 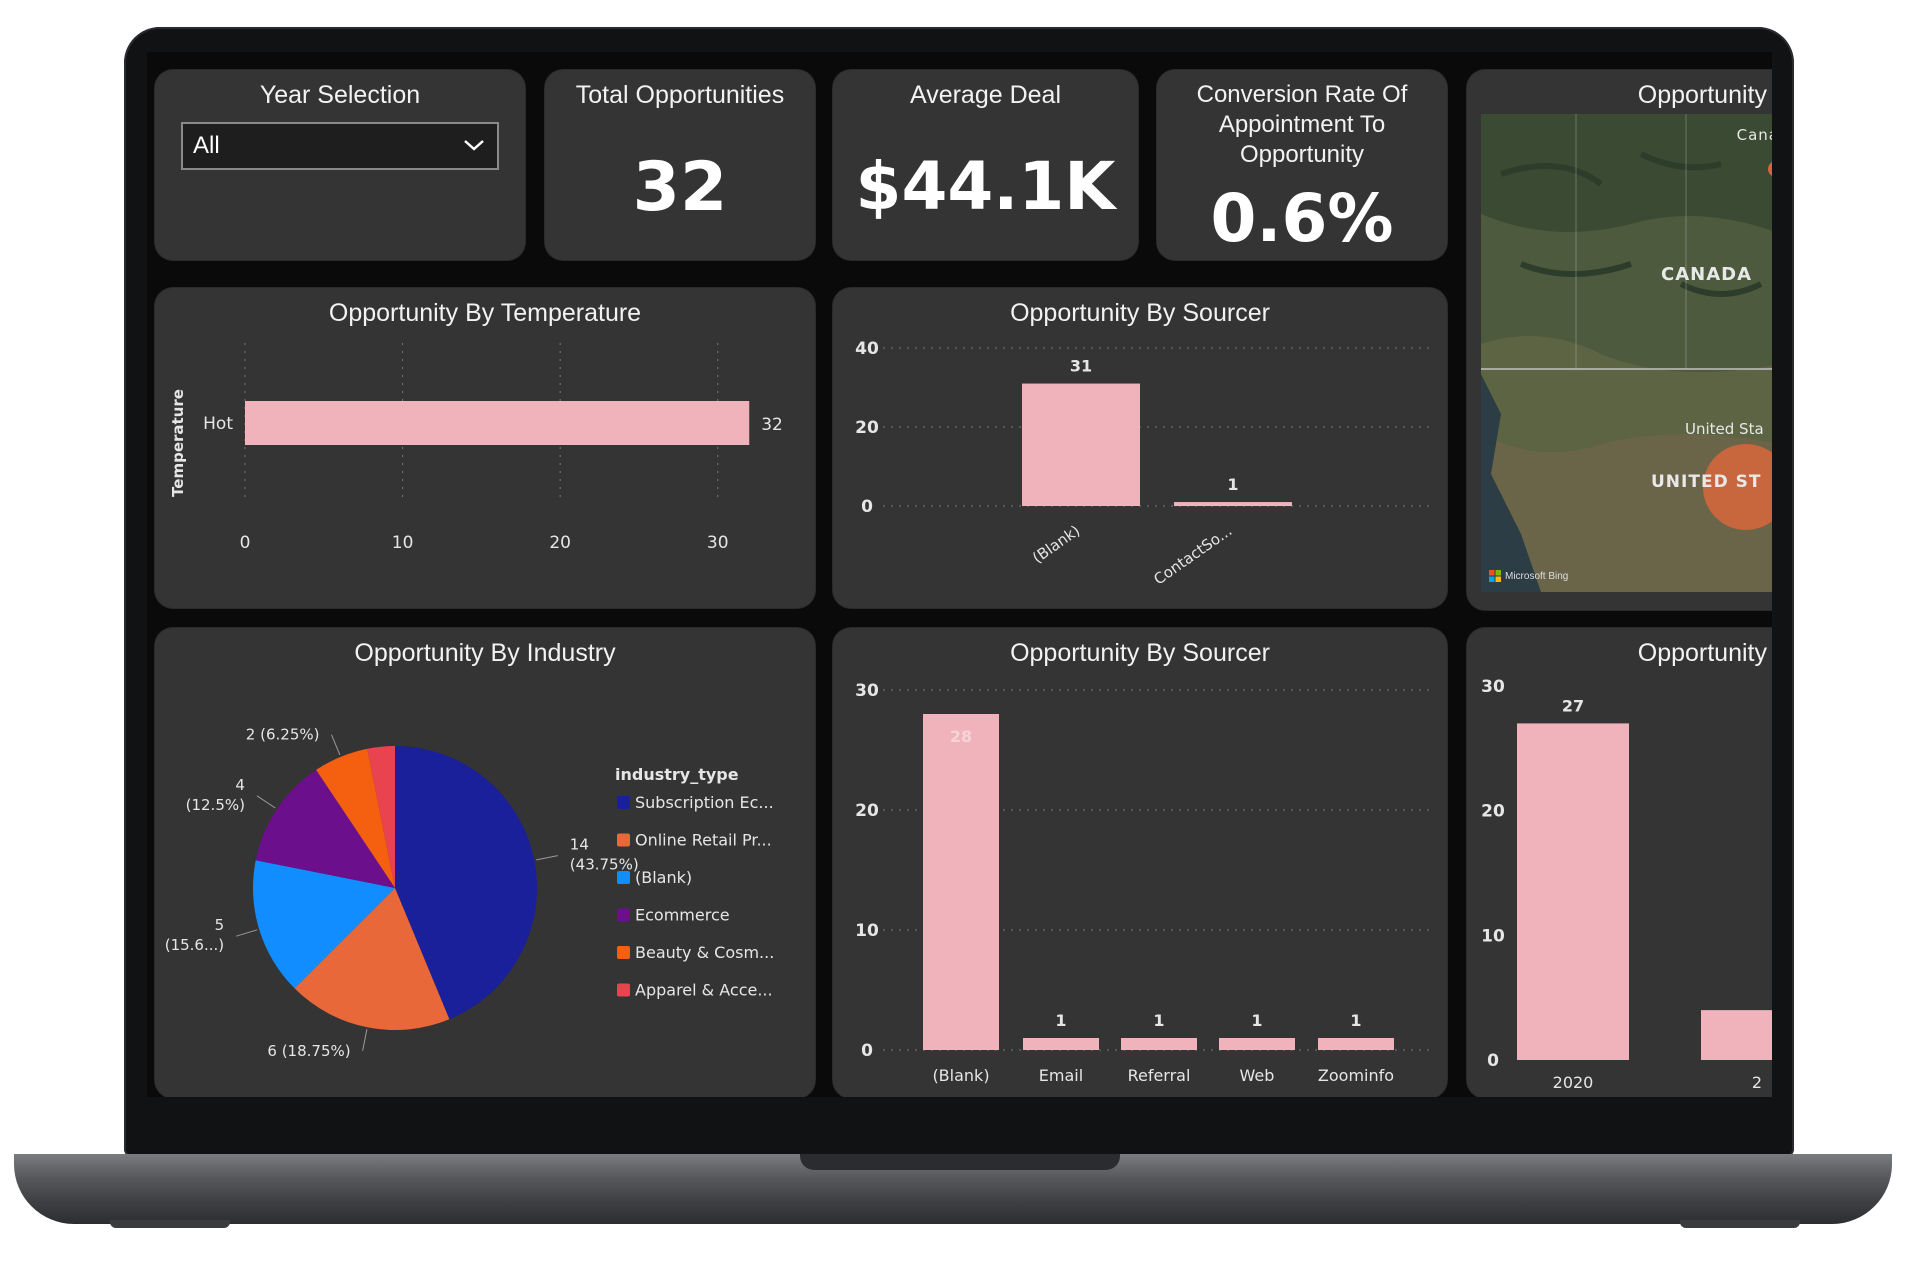 I want to click on year-selection-title: Year Selection, so click(x=340, y=95).